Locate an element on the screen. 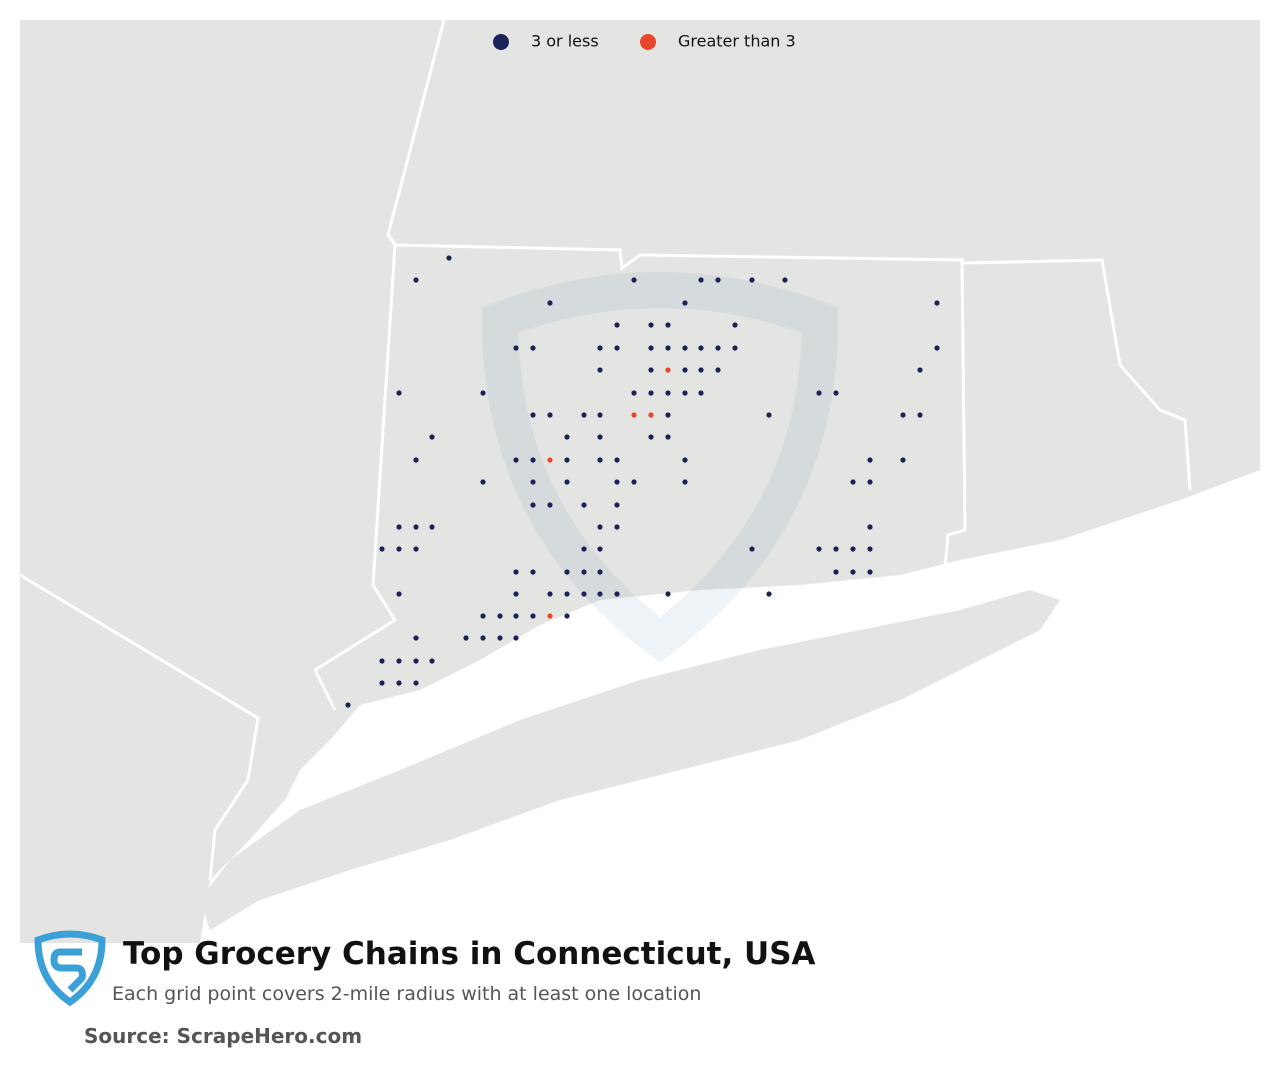 Image resolution: width=1280 pixels, height=1069 pixels. legend-label: 3 or less is located at coordinates (565, 41).